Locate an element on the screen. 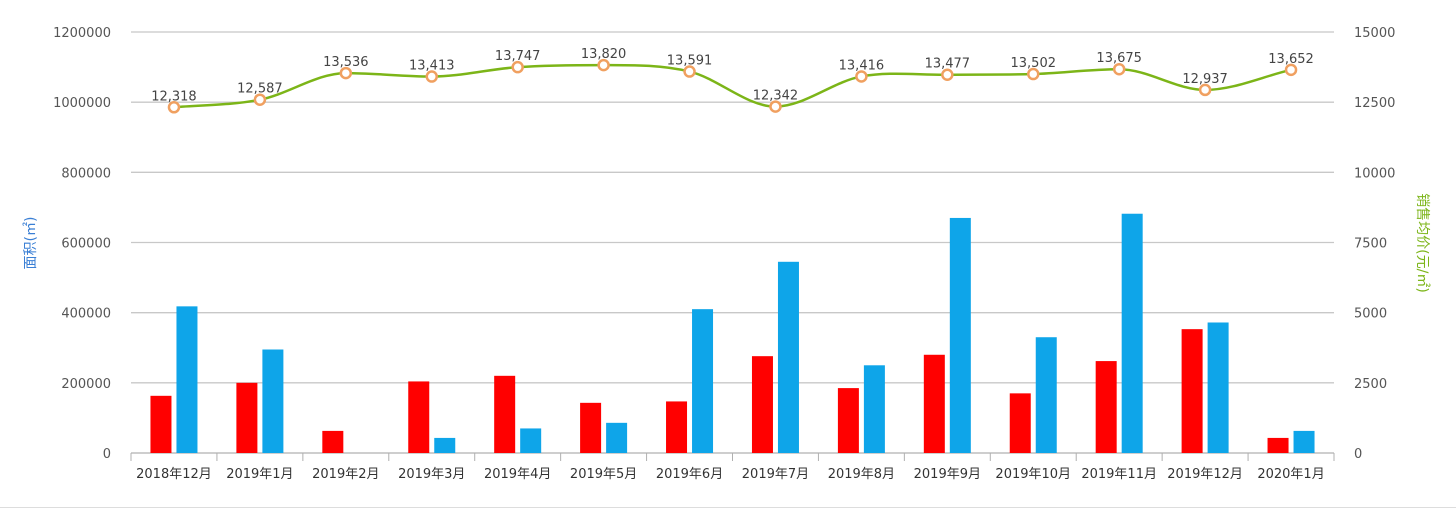 This screenshot has height=514, width=1456. right-axis-title: 销售均价(元/㎡) is located at coordinates (1422, 243).